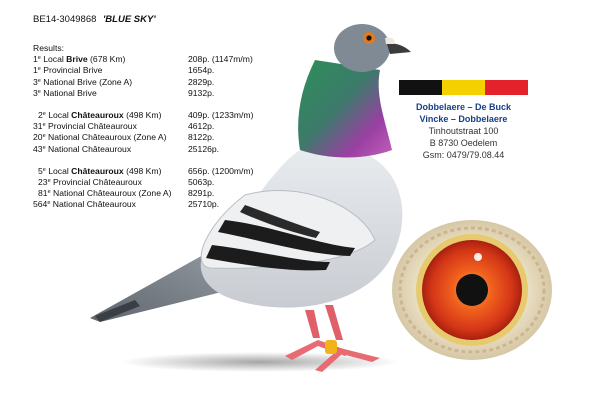 This screenshot has height=400, width=600. Describe the element at coordinates (158, 149) in the screenshot. I see `result-line: 43e National Châteauroux 25126p.` at that location.